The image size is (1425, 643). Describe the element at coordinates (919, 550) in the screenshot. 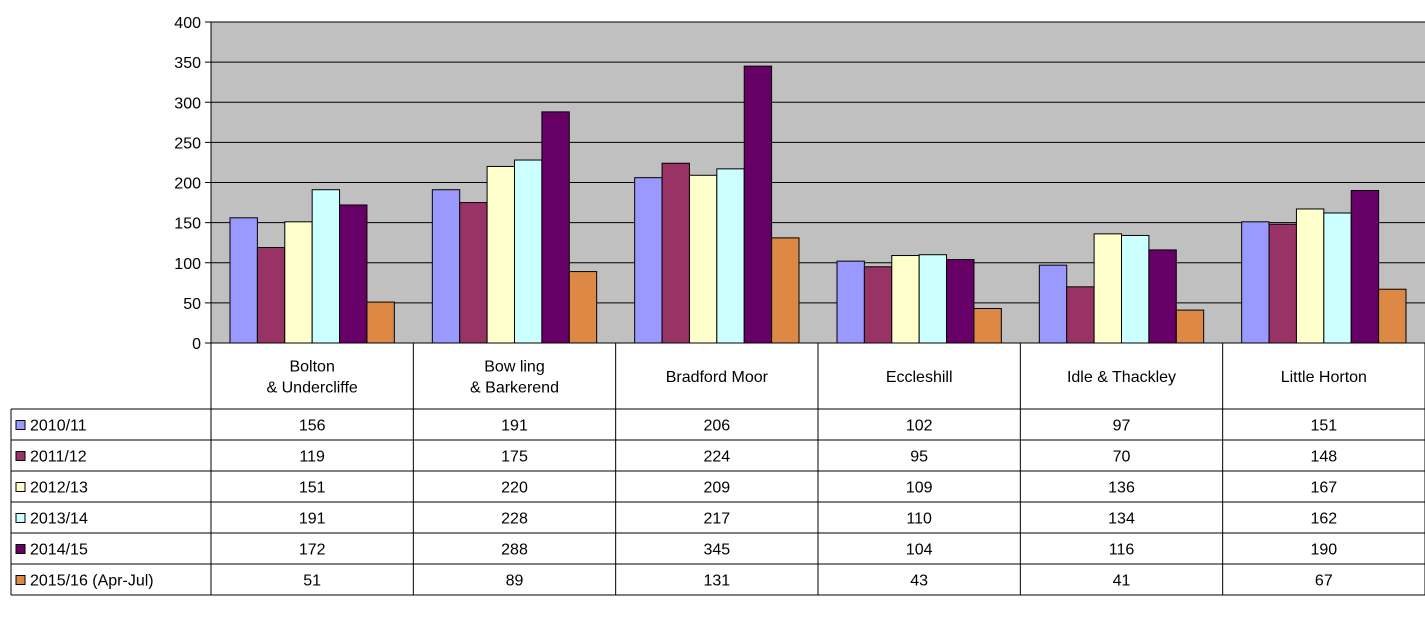

I see `data-value: 104` at that location.